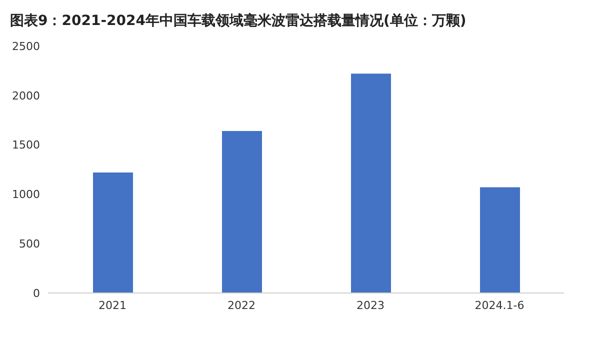 The height and width of the screenshot is (353, 592). I want to click on y-tick-label: 1500, so click(26, 145).